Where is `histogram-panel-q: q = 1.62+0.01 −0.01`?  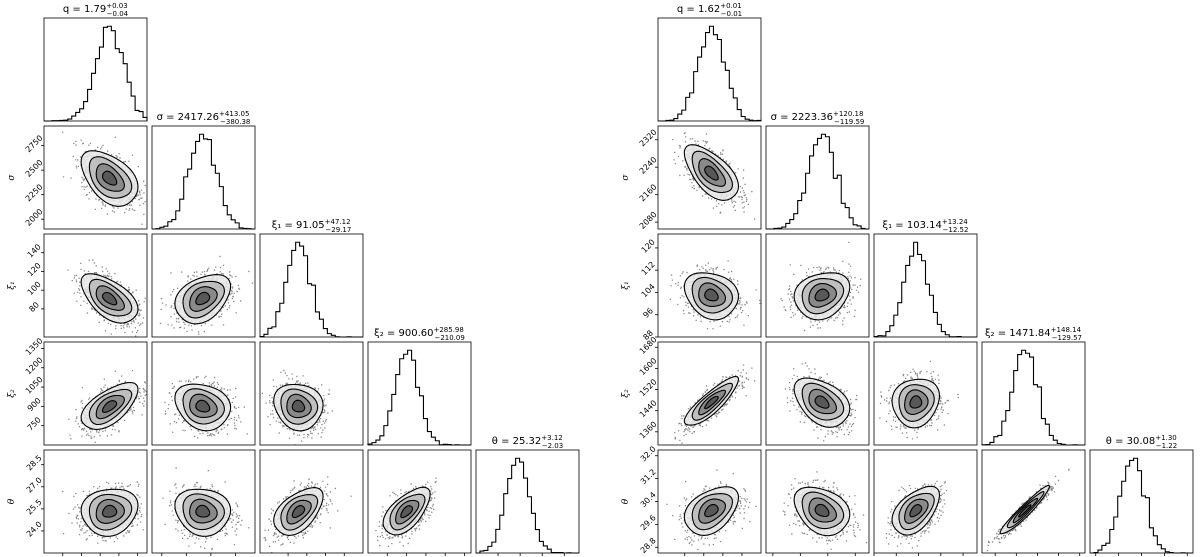 histogram-panel-q: q = 1.62+0.01 −0.01 is located at coordinates (709, 62).